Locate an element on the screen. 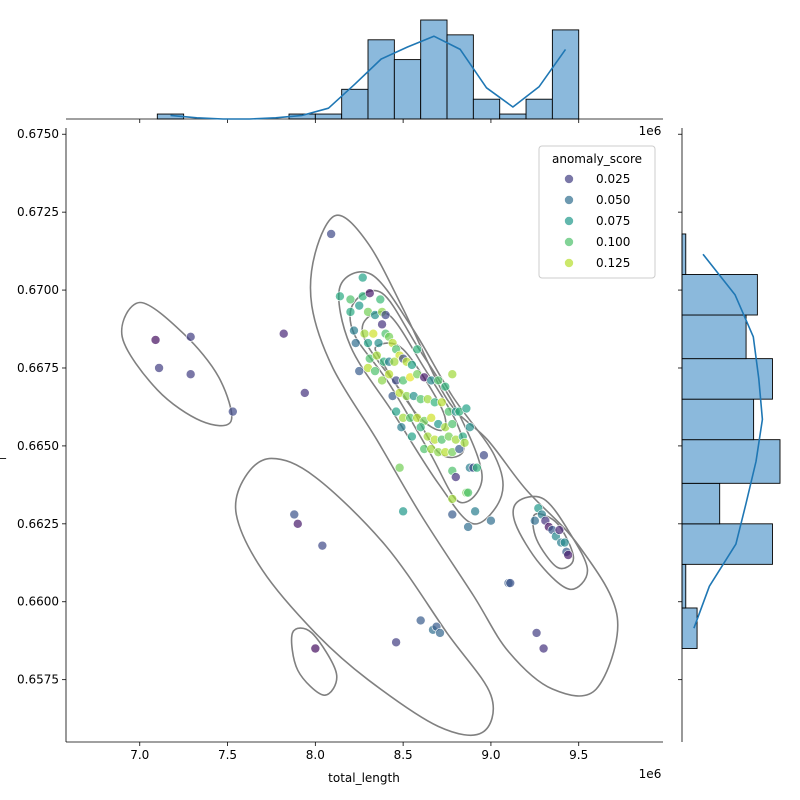 This screenshot has height=800, width=800. y-tick-label: 0.6575 is located at coordinates (38, 680).